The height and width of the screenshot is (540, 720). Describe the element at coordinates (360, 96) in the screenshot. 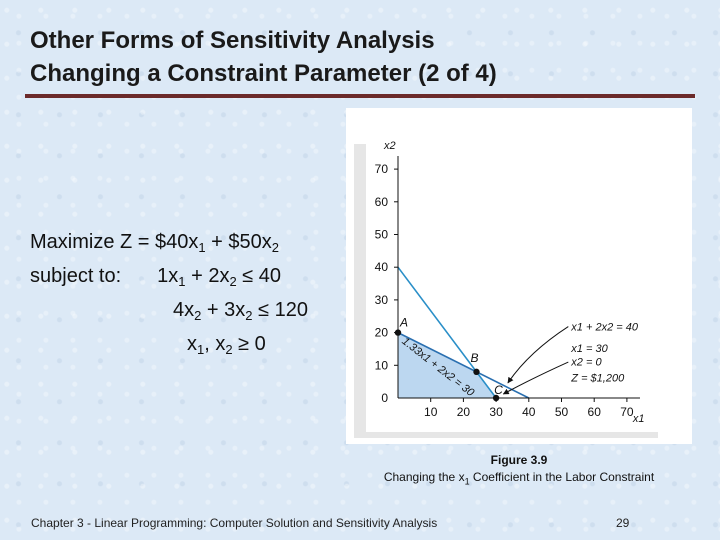

I see `title-rule` at that location.